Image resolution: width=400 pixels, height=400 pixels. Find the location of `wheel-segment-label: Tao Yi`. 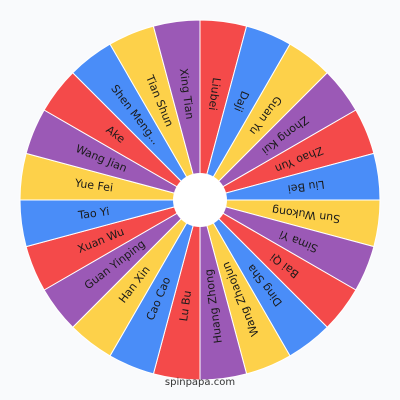

wheel-segment-label: Tao Yi is located at coordinates (94, 213).